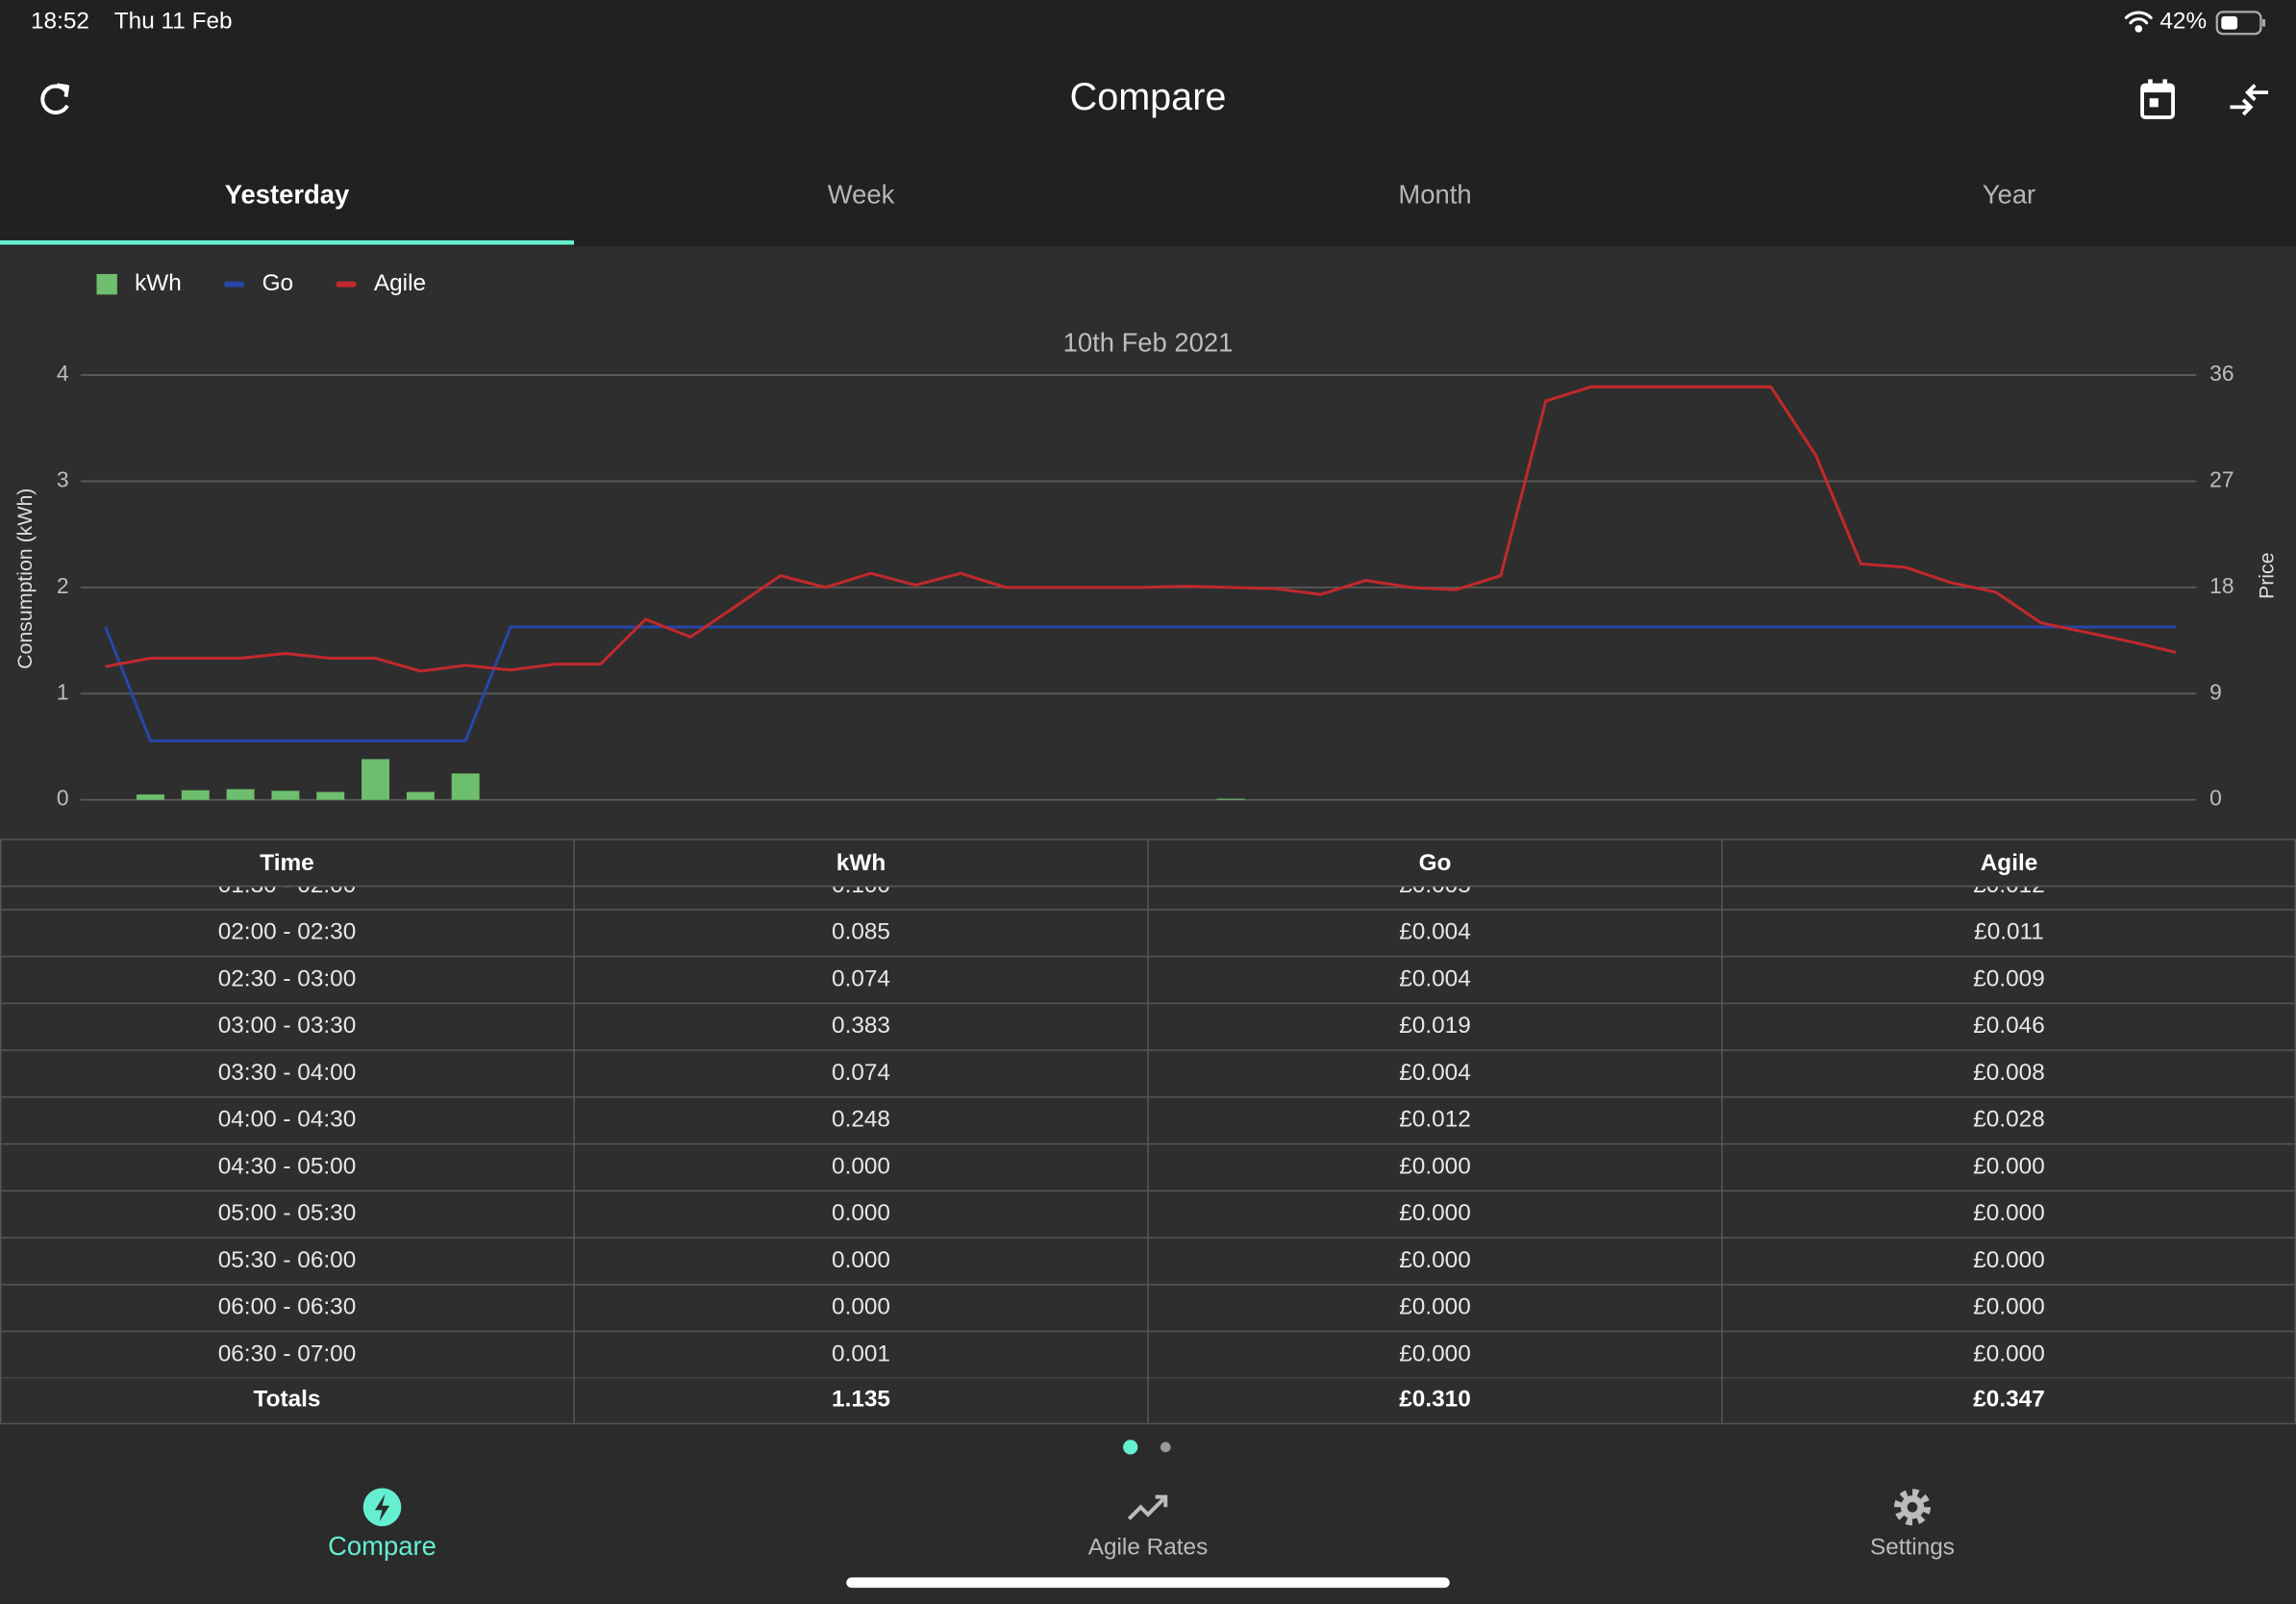  Describe the element at coordinates (2009, 194) in the screenshot. I see `tab: Year` at that location.